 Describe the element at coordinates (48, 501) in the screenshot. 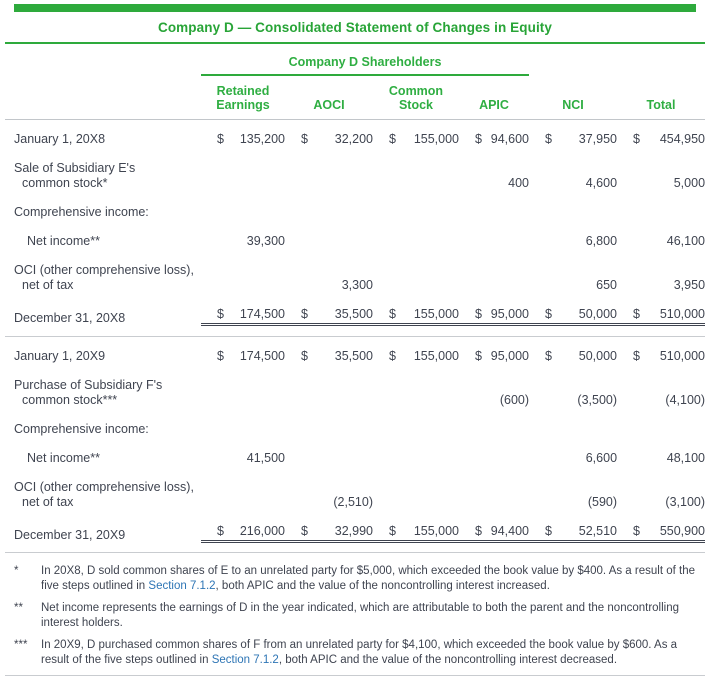

I see `row-label-line: net of tax` at that location.